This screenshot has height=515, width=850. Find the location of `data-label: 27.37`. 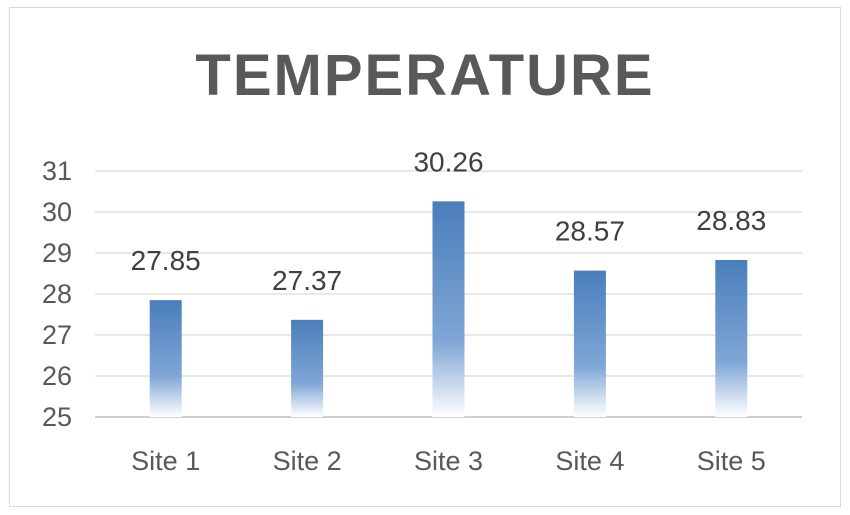

data-label: 27.37 is located at coordinates (307, 280).